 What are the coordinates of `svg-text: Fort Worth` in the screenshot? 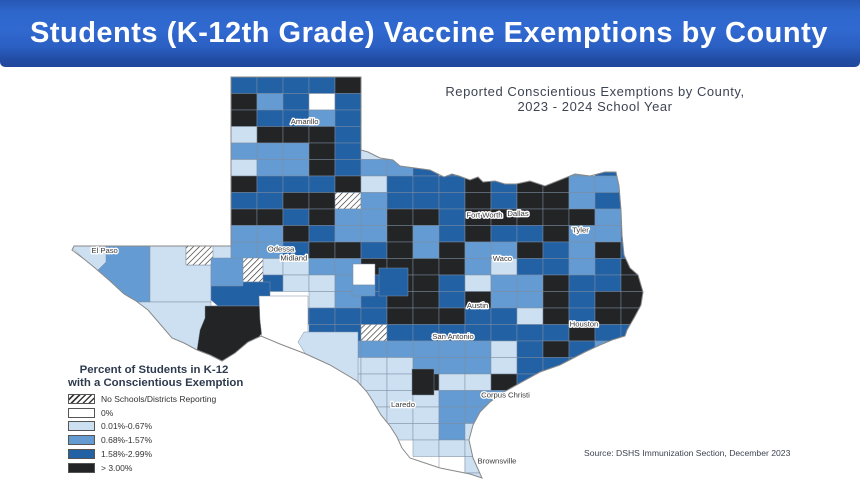 It's located at (484, 215).